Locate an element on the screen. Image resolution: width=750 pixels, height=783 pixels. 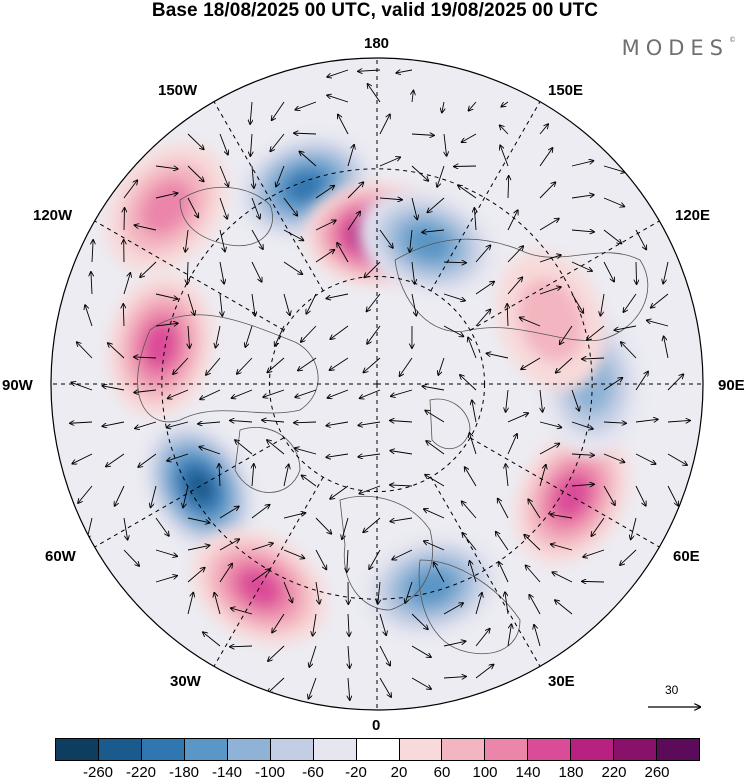
colorbar-tick-label: 140 is located at coordinates (528, 772).